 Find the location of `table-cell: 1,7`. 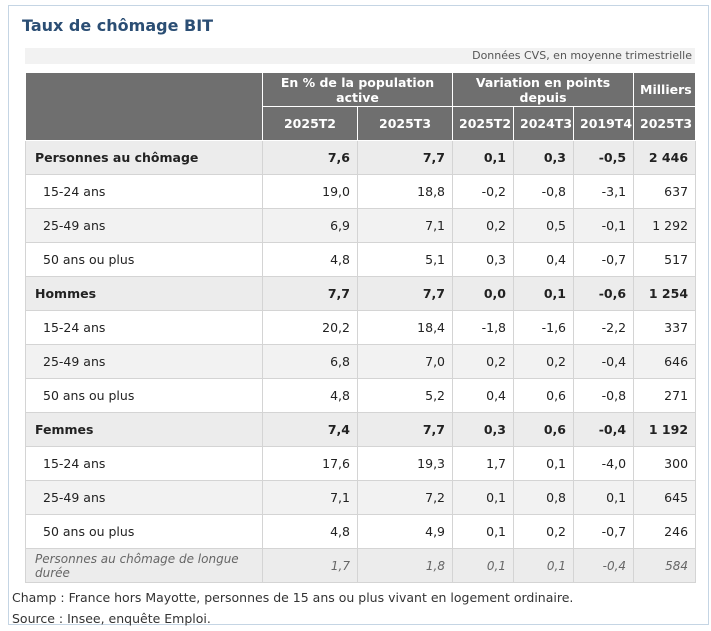

table-cell: 1,7 is located at coordinates (310, 565).